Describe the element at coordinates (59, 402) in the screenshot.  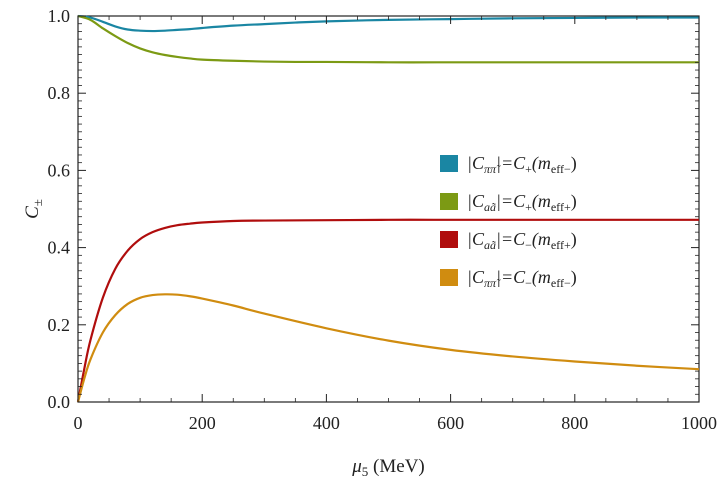
I see `y-tick-label: 0.0` at that location.